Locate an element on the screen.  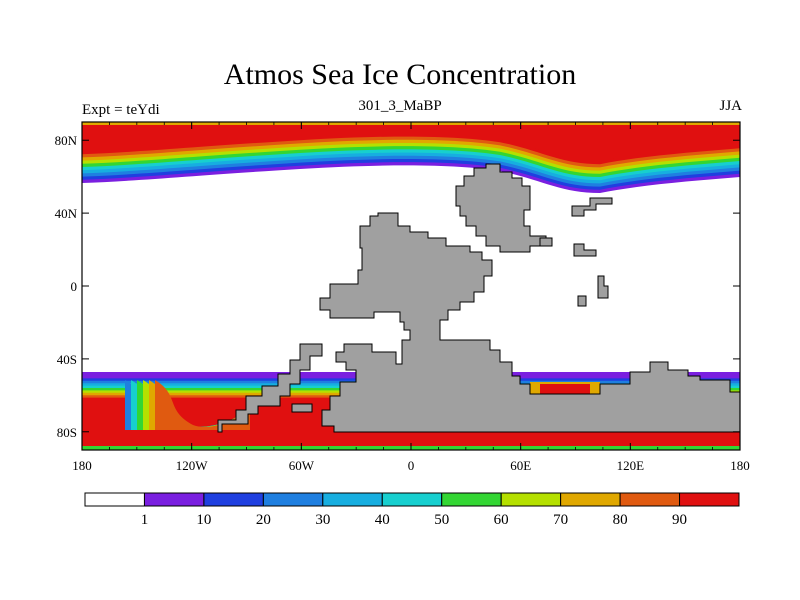
colorbar-label: 70 is located at coordinates (560, 520).